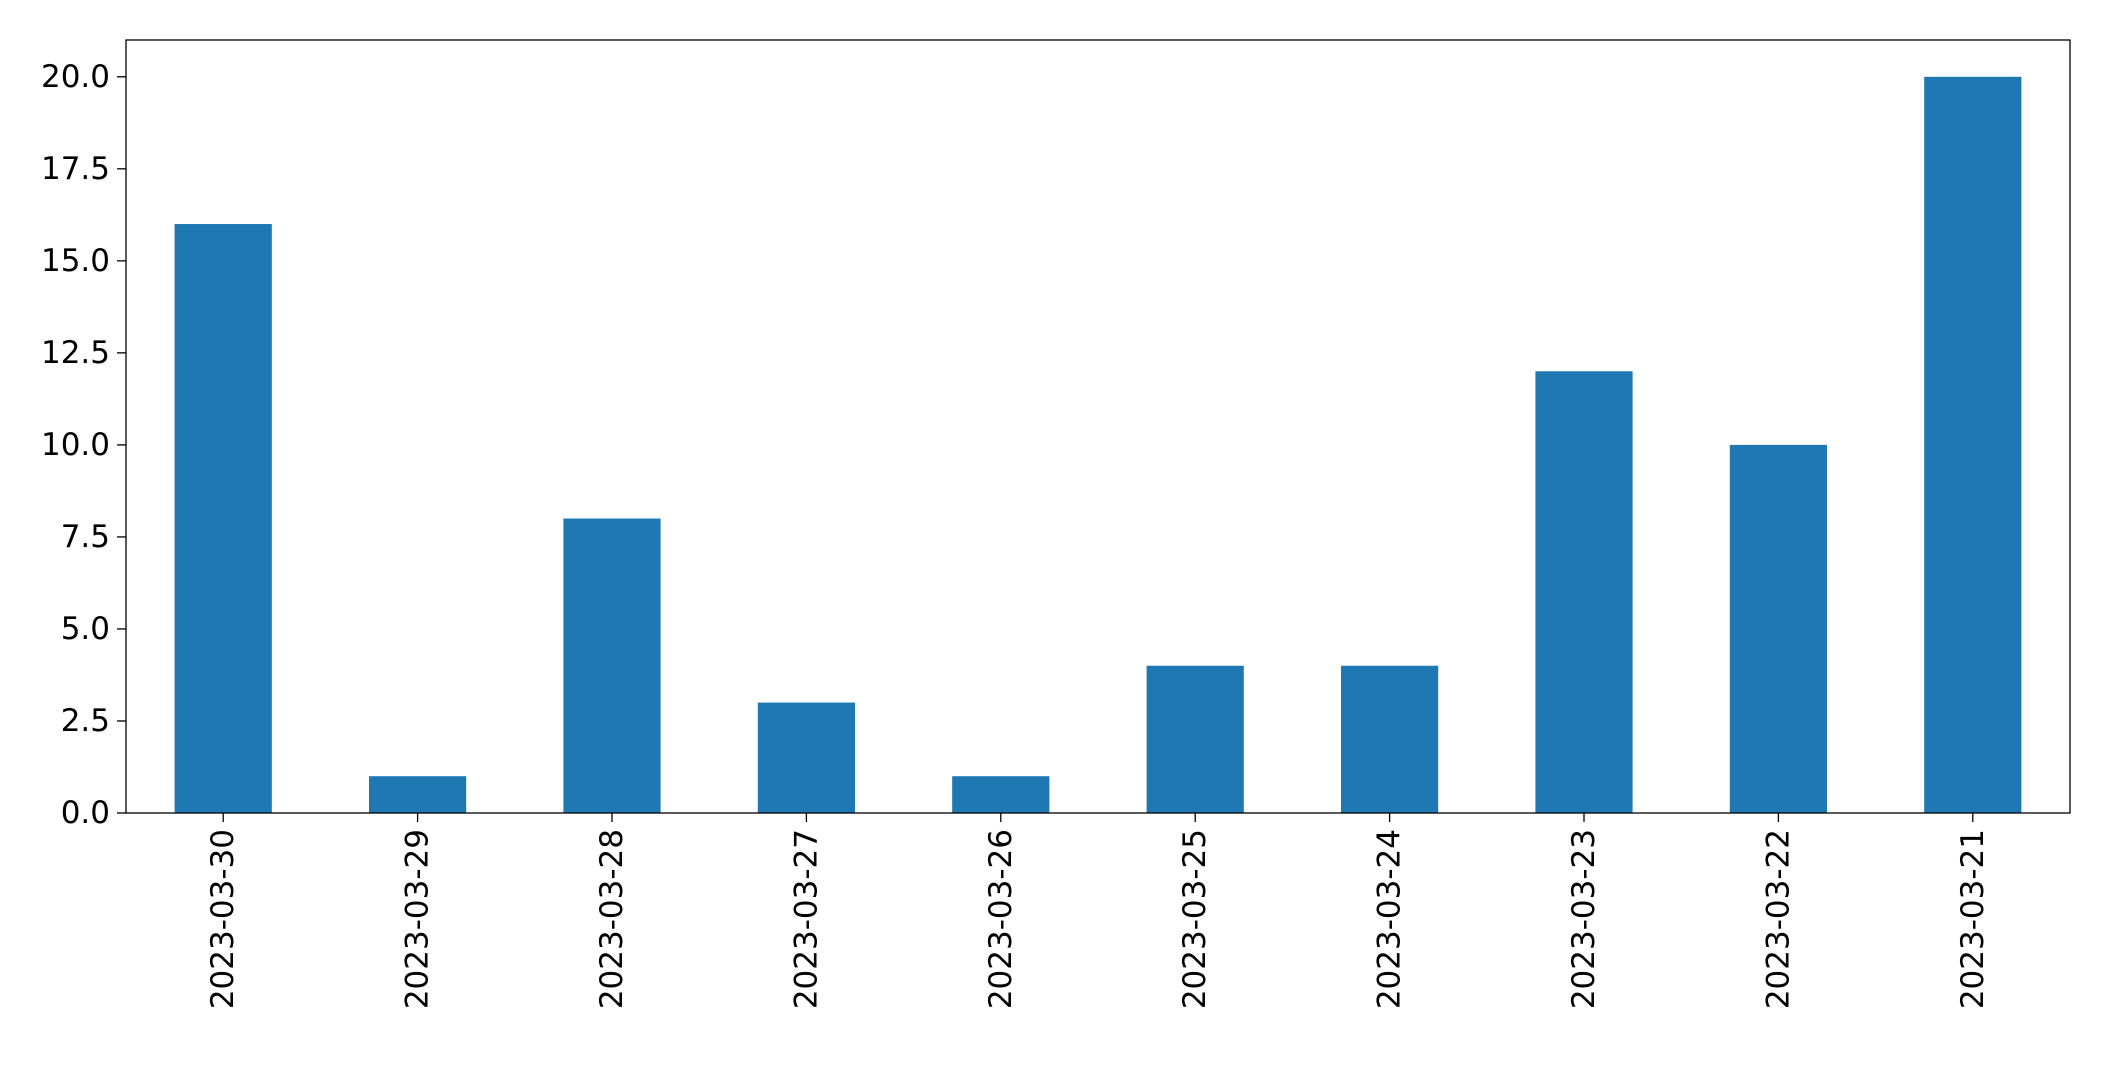 Image resolution: width=2104 pixels, height=1065 pixels. What do you see at coordinates (85, 537) in the screenshot?
I see `y-tick-label: 7.5` at bounding box center [85, 537].